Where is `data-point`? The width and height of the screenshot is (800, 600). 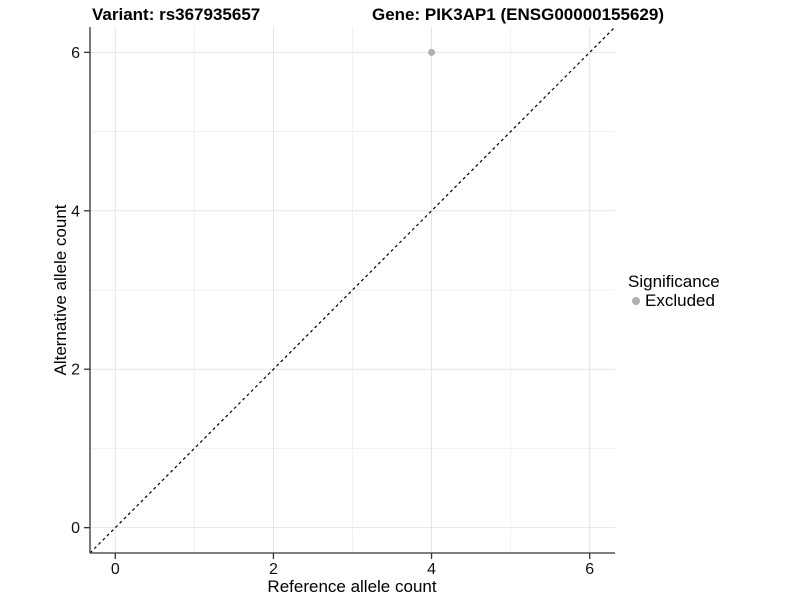 data-point is located at coordinates (432, 52).